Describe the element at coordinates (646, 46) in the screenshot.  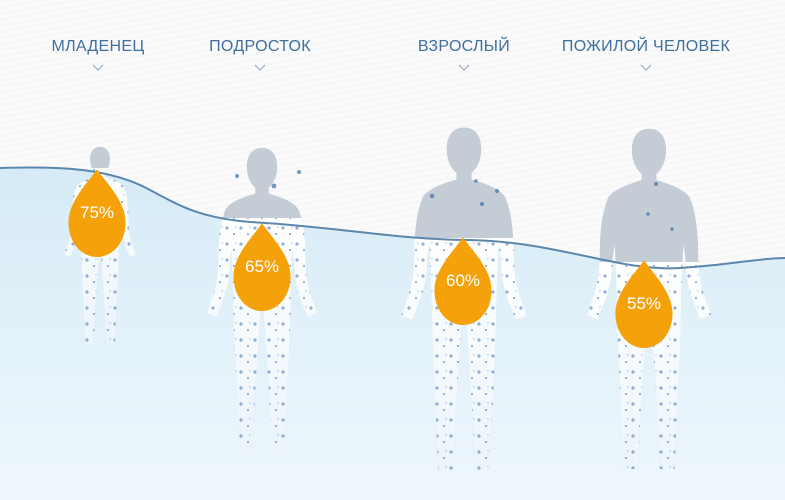
I see `label-elderly: ПОЖИЛОЙ ЧЕЛОВЕК` at that location.